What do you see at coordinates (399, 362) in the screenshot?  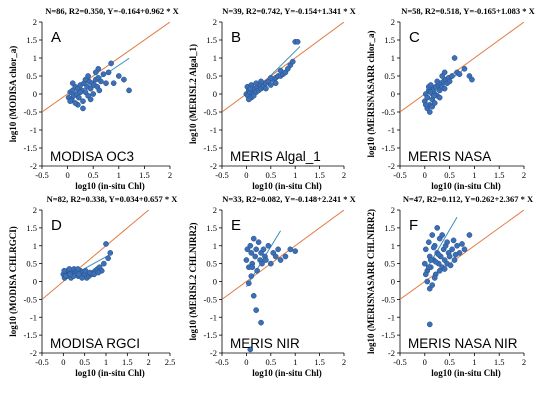 I see `x-tick-label: -0.5` at bounding box center [399, 362].